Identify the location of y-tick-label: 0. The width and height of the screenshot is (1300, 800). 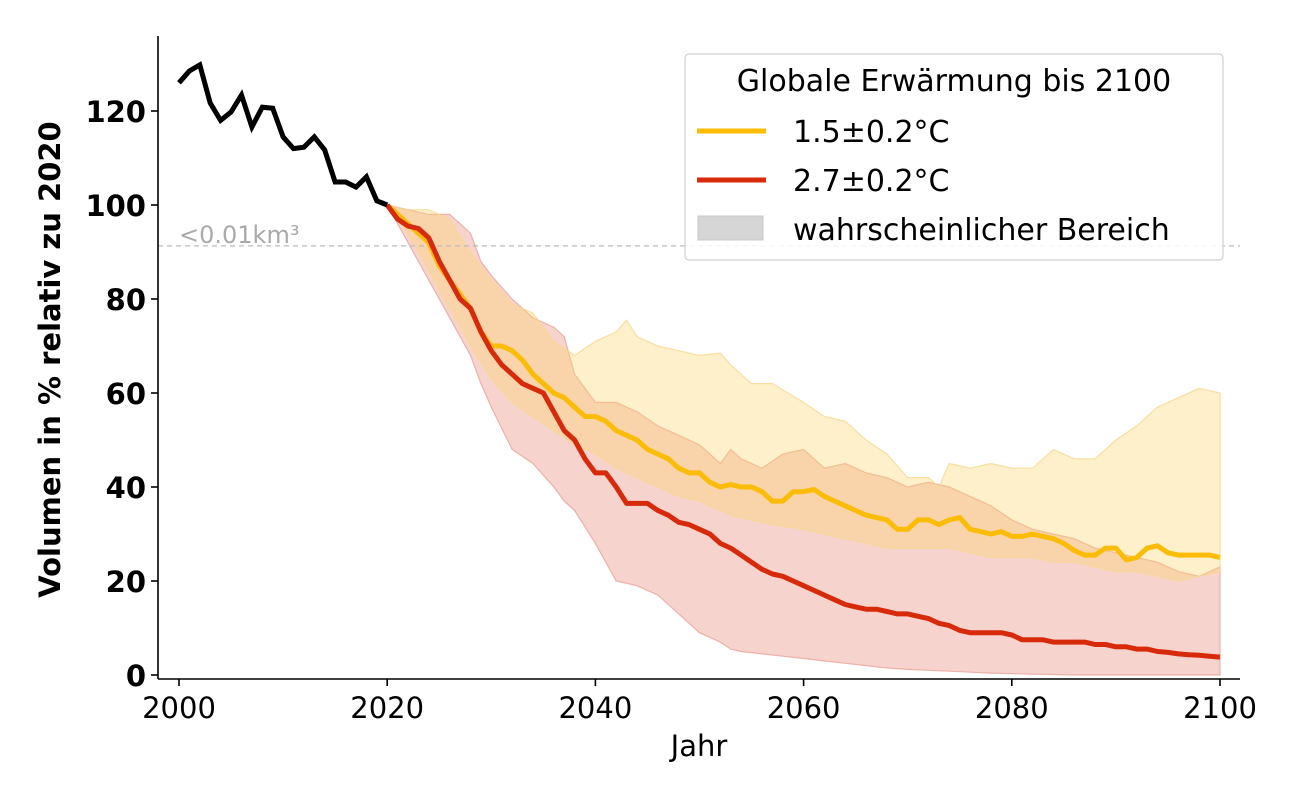
(136, 676).